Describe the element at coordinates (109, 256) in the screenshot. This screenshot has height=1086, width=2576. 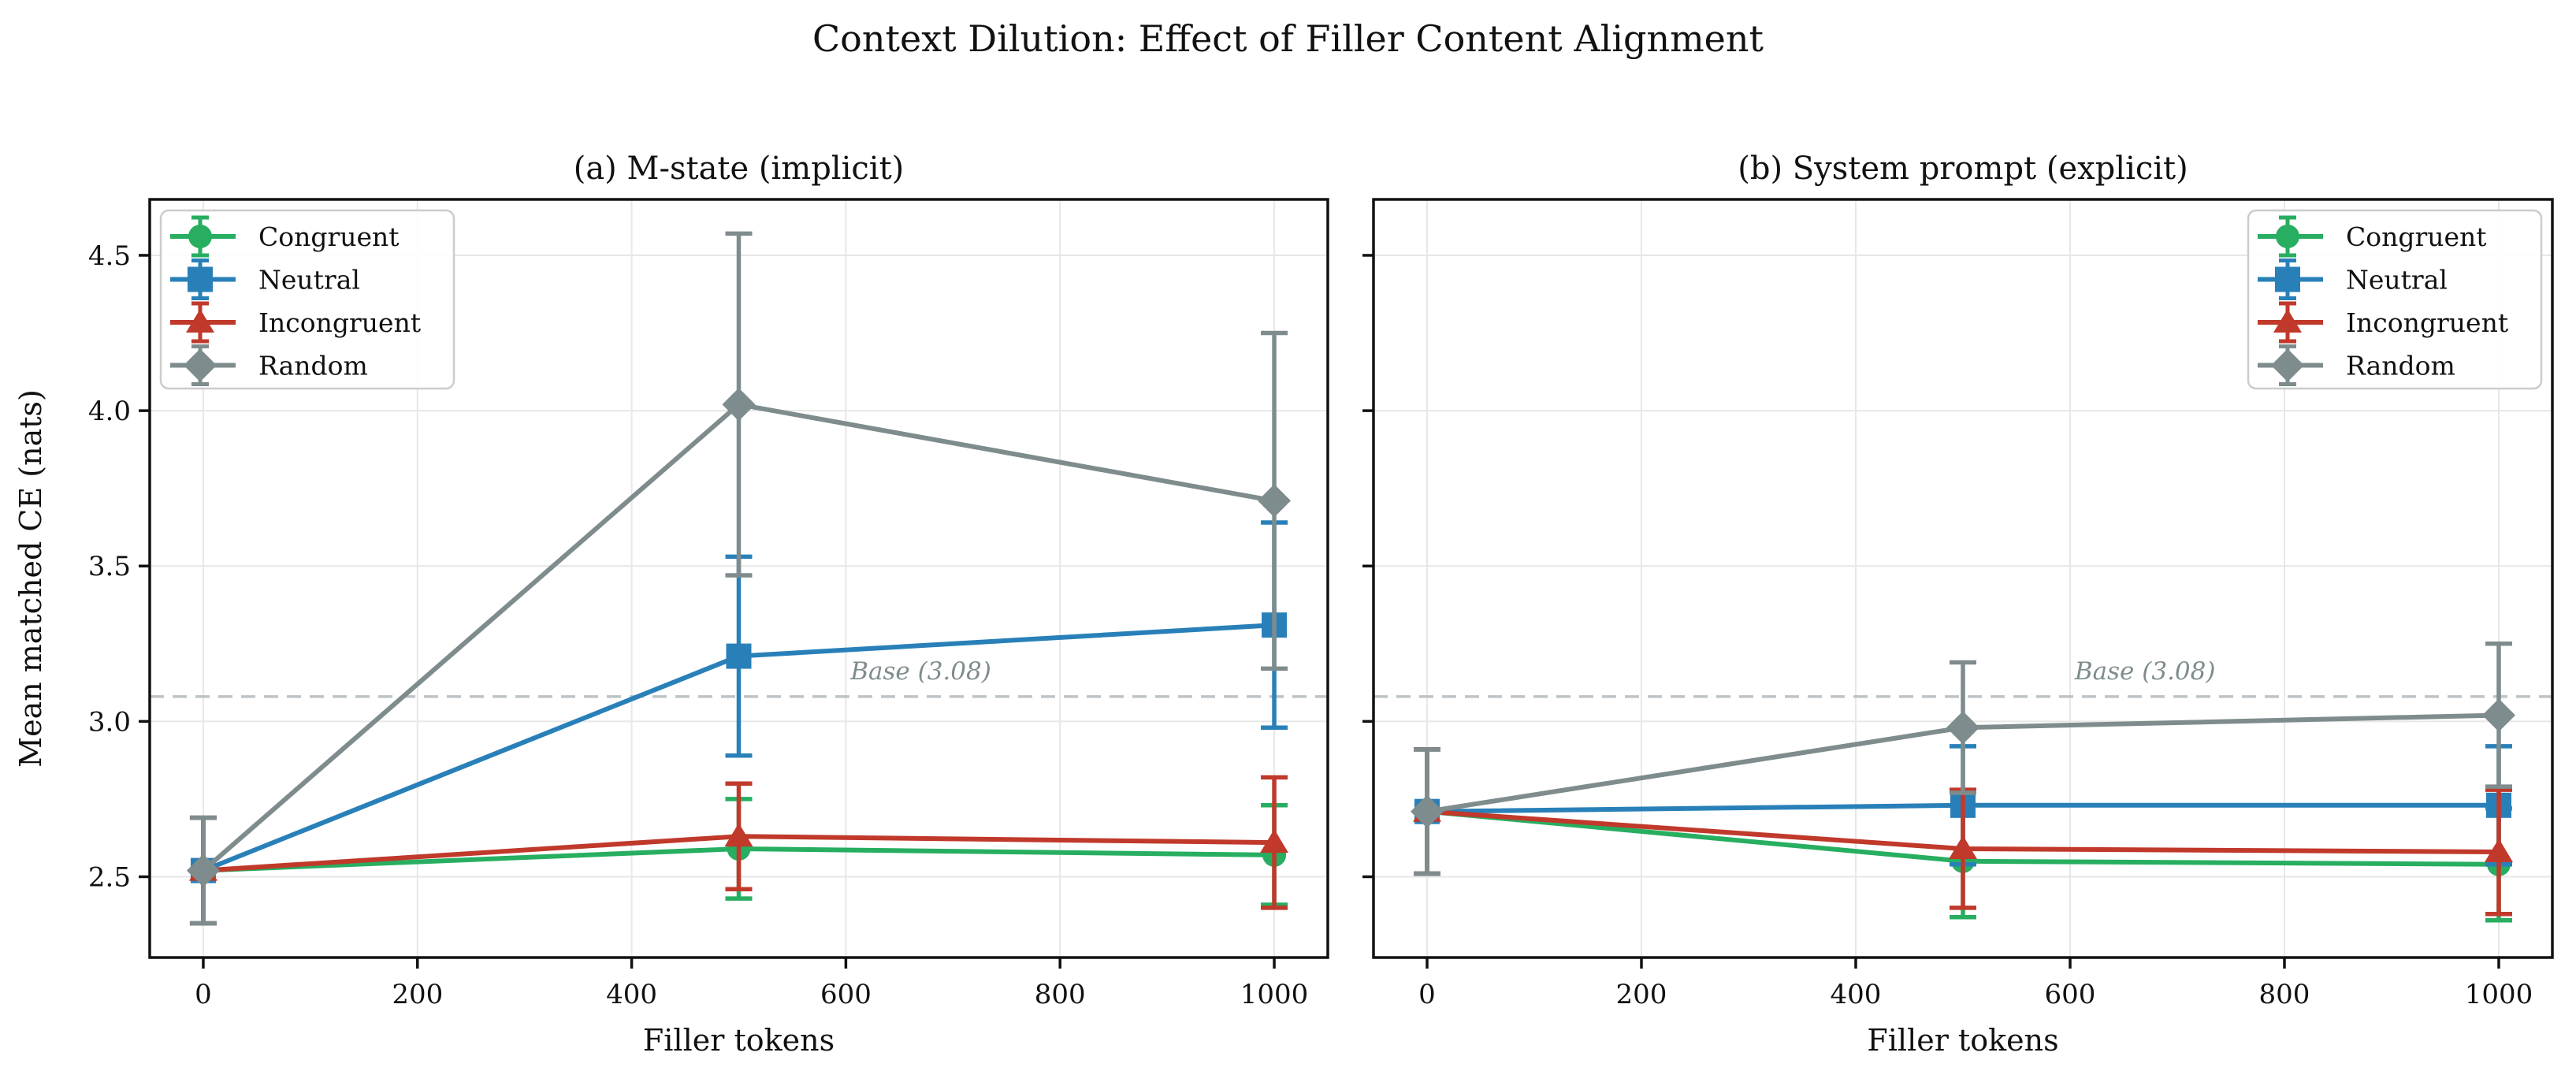
I see `y-tick-label: 4.5` at that location.